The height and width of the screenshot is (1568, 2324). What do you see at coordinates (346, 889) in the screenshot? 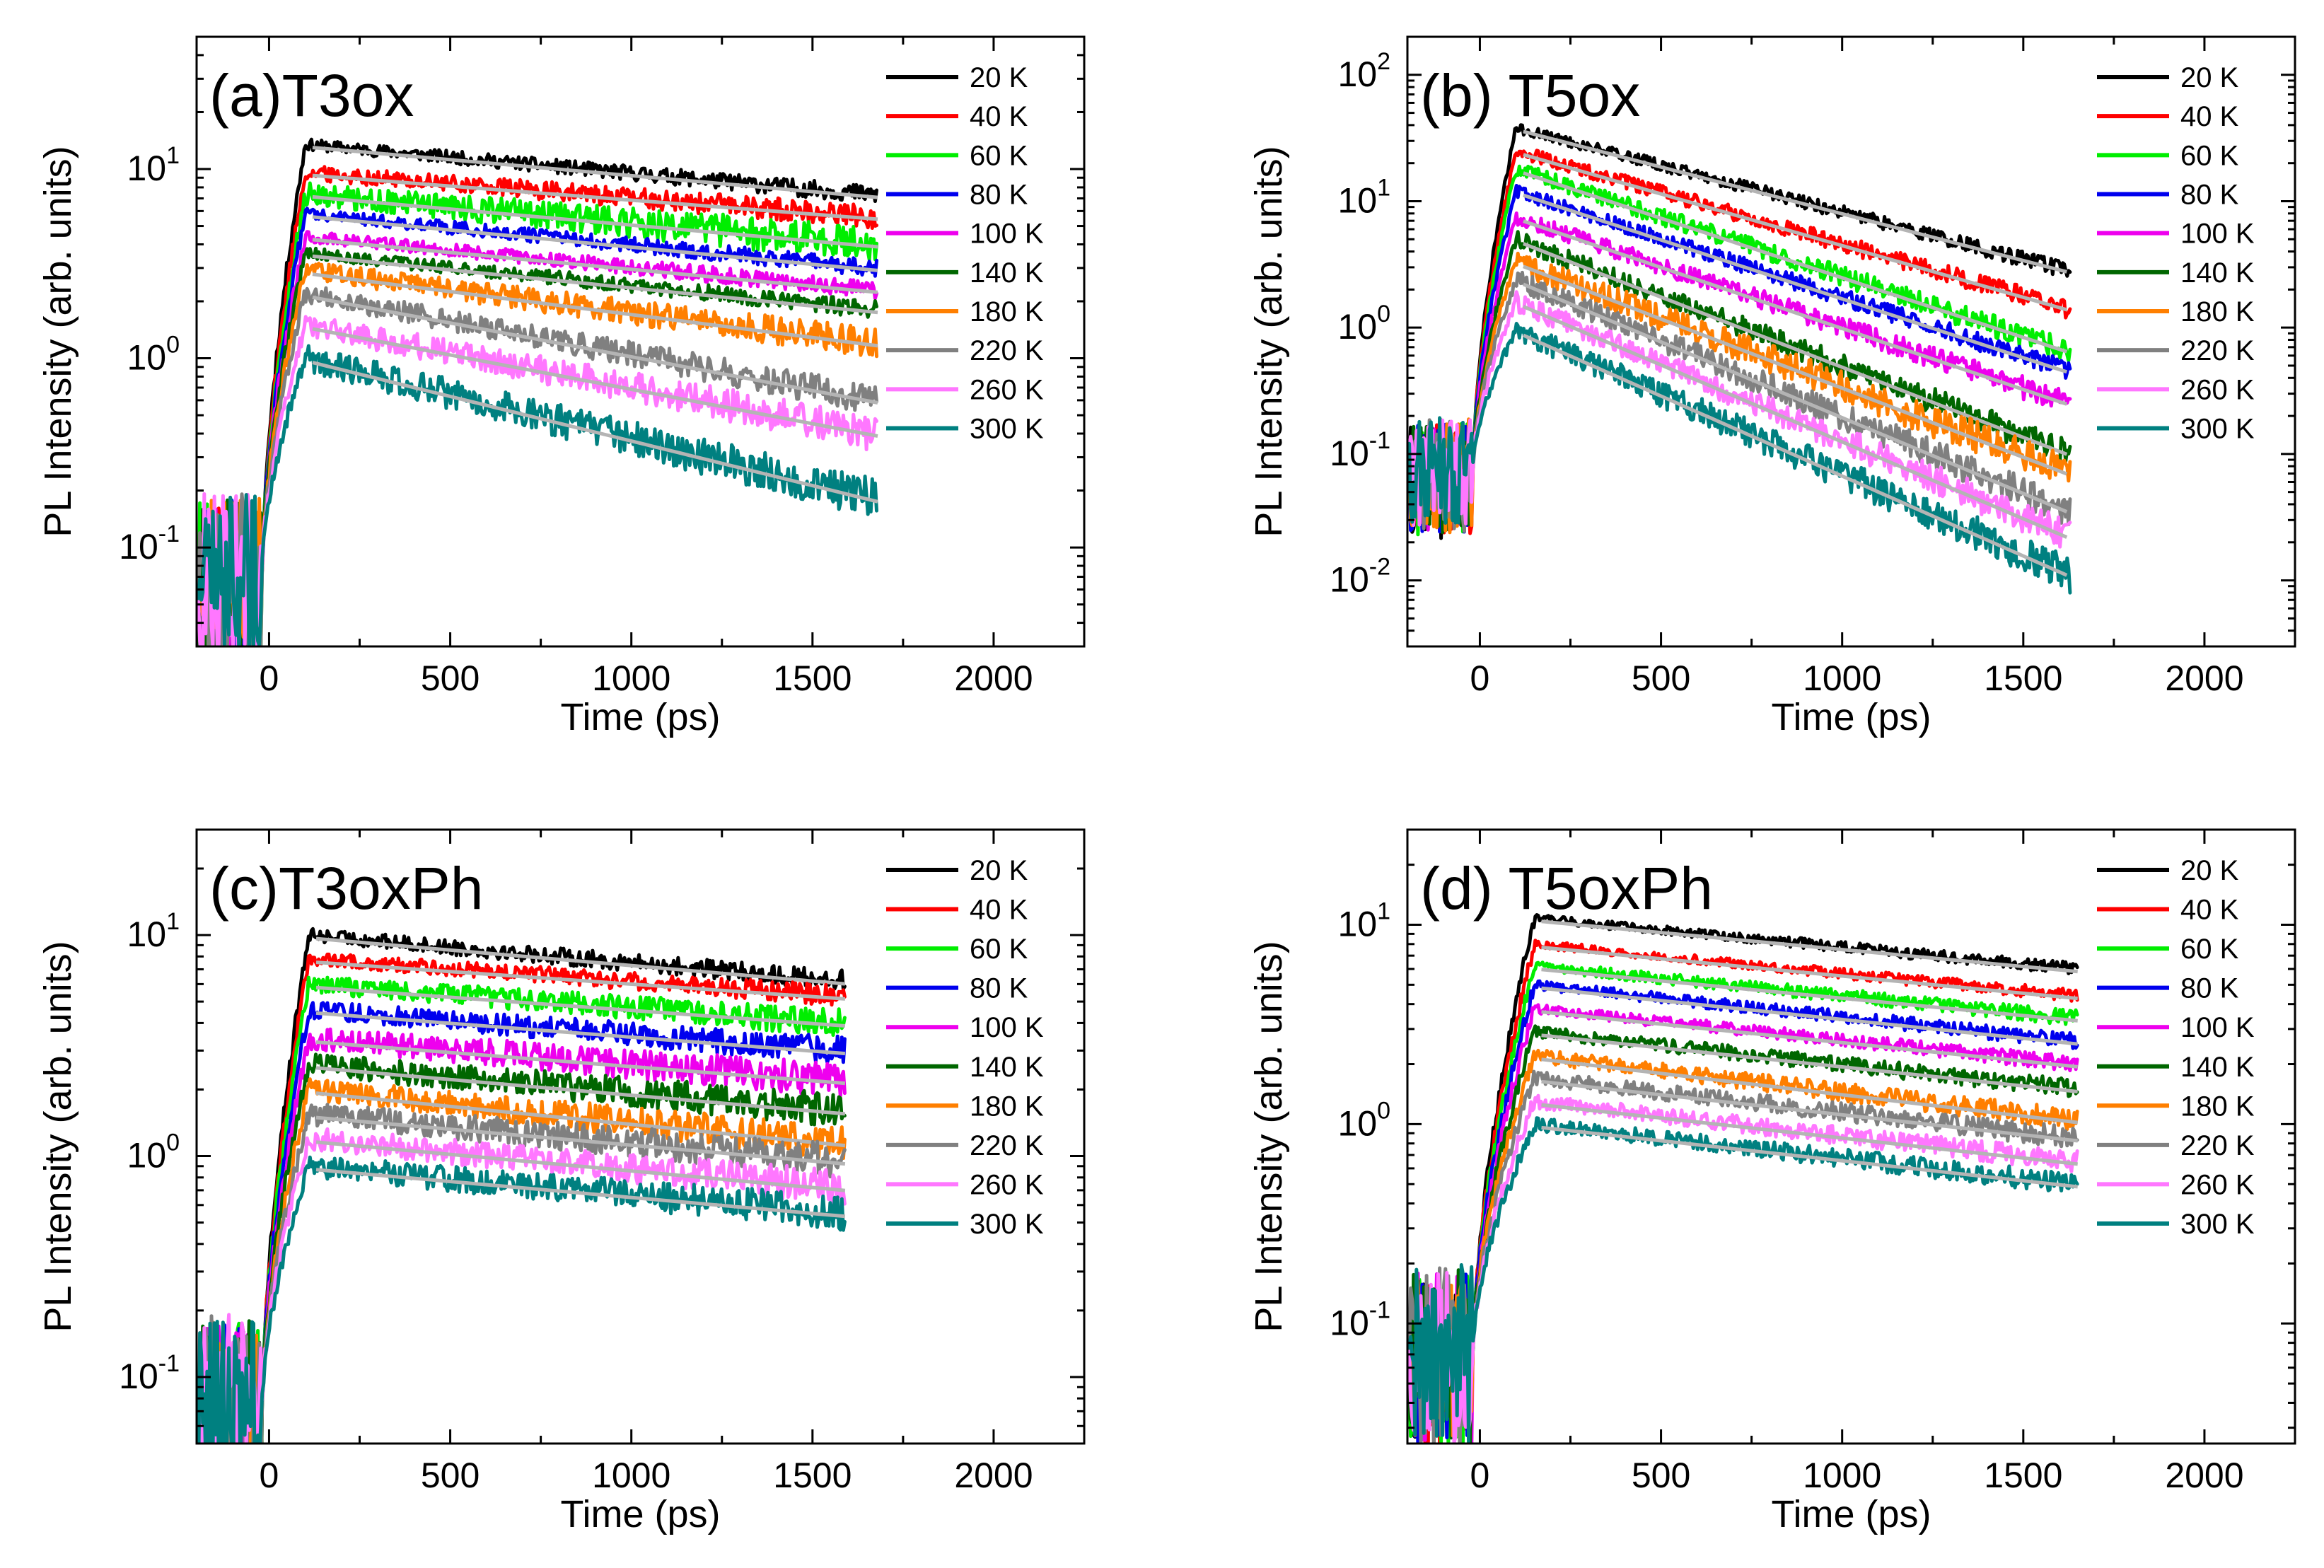
I see `panel-title: (c)T3oxPh` at bounding box center [346, 889].